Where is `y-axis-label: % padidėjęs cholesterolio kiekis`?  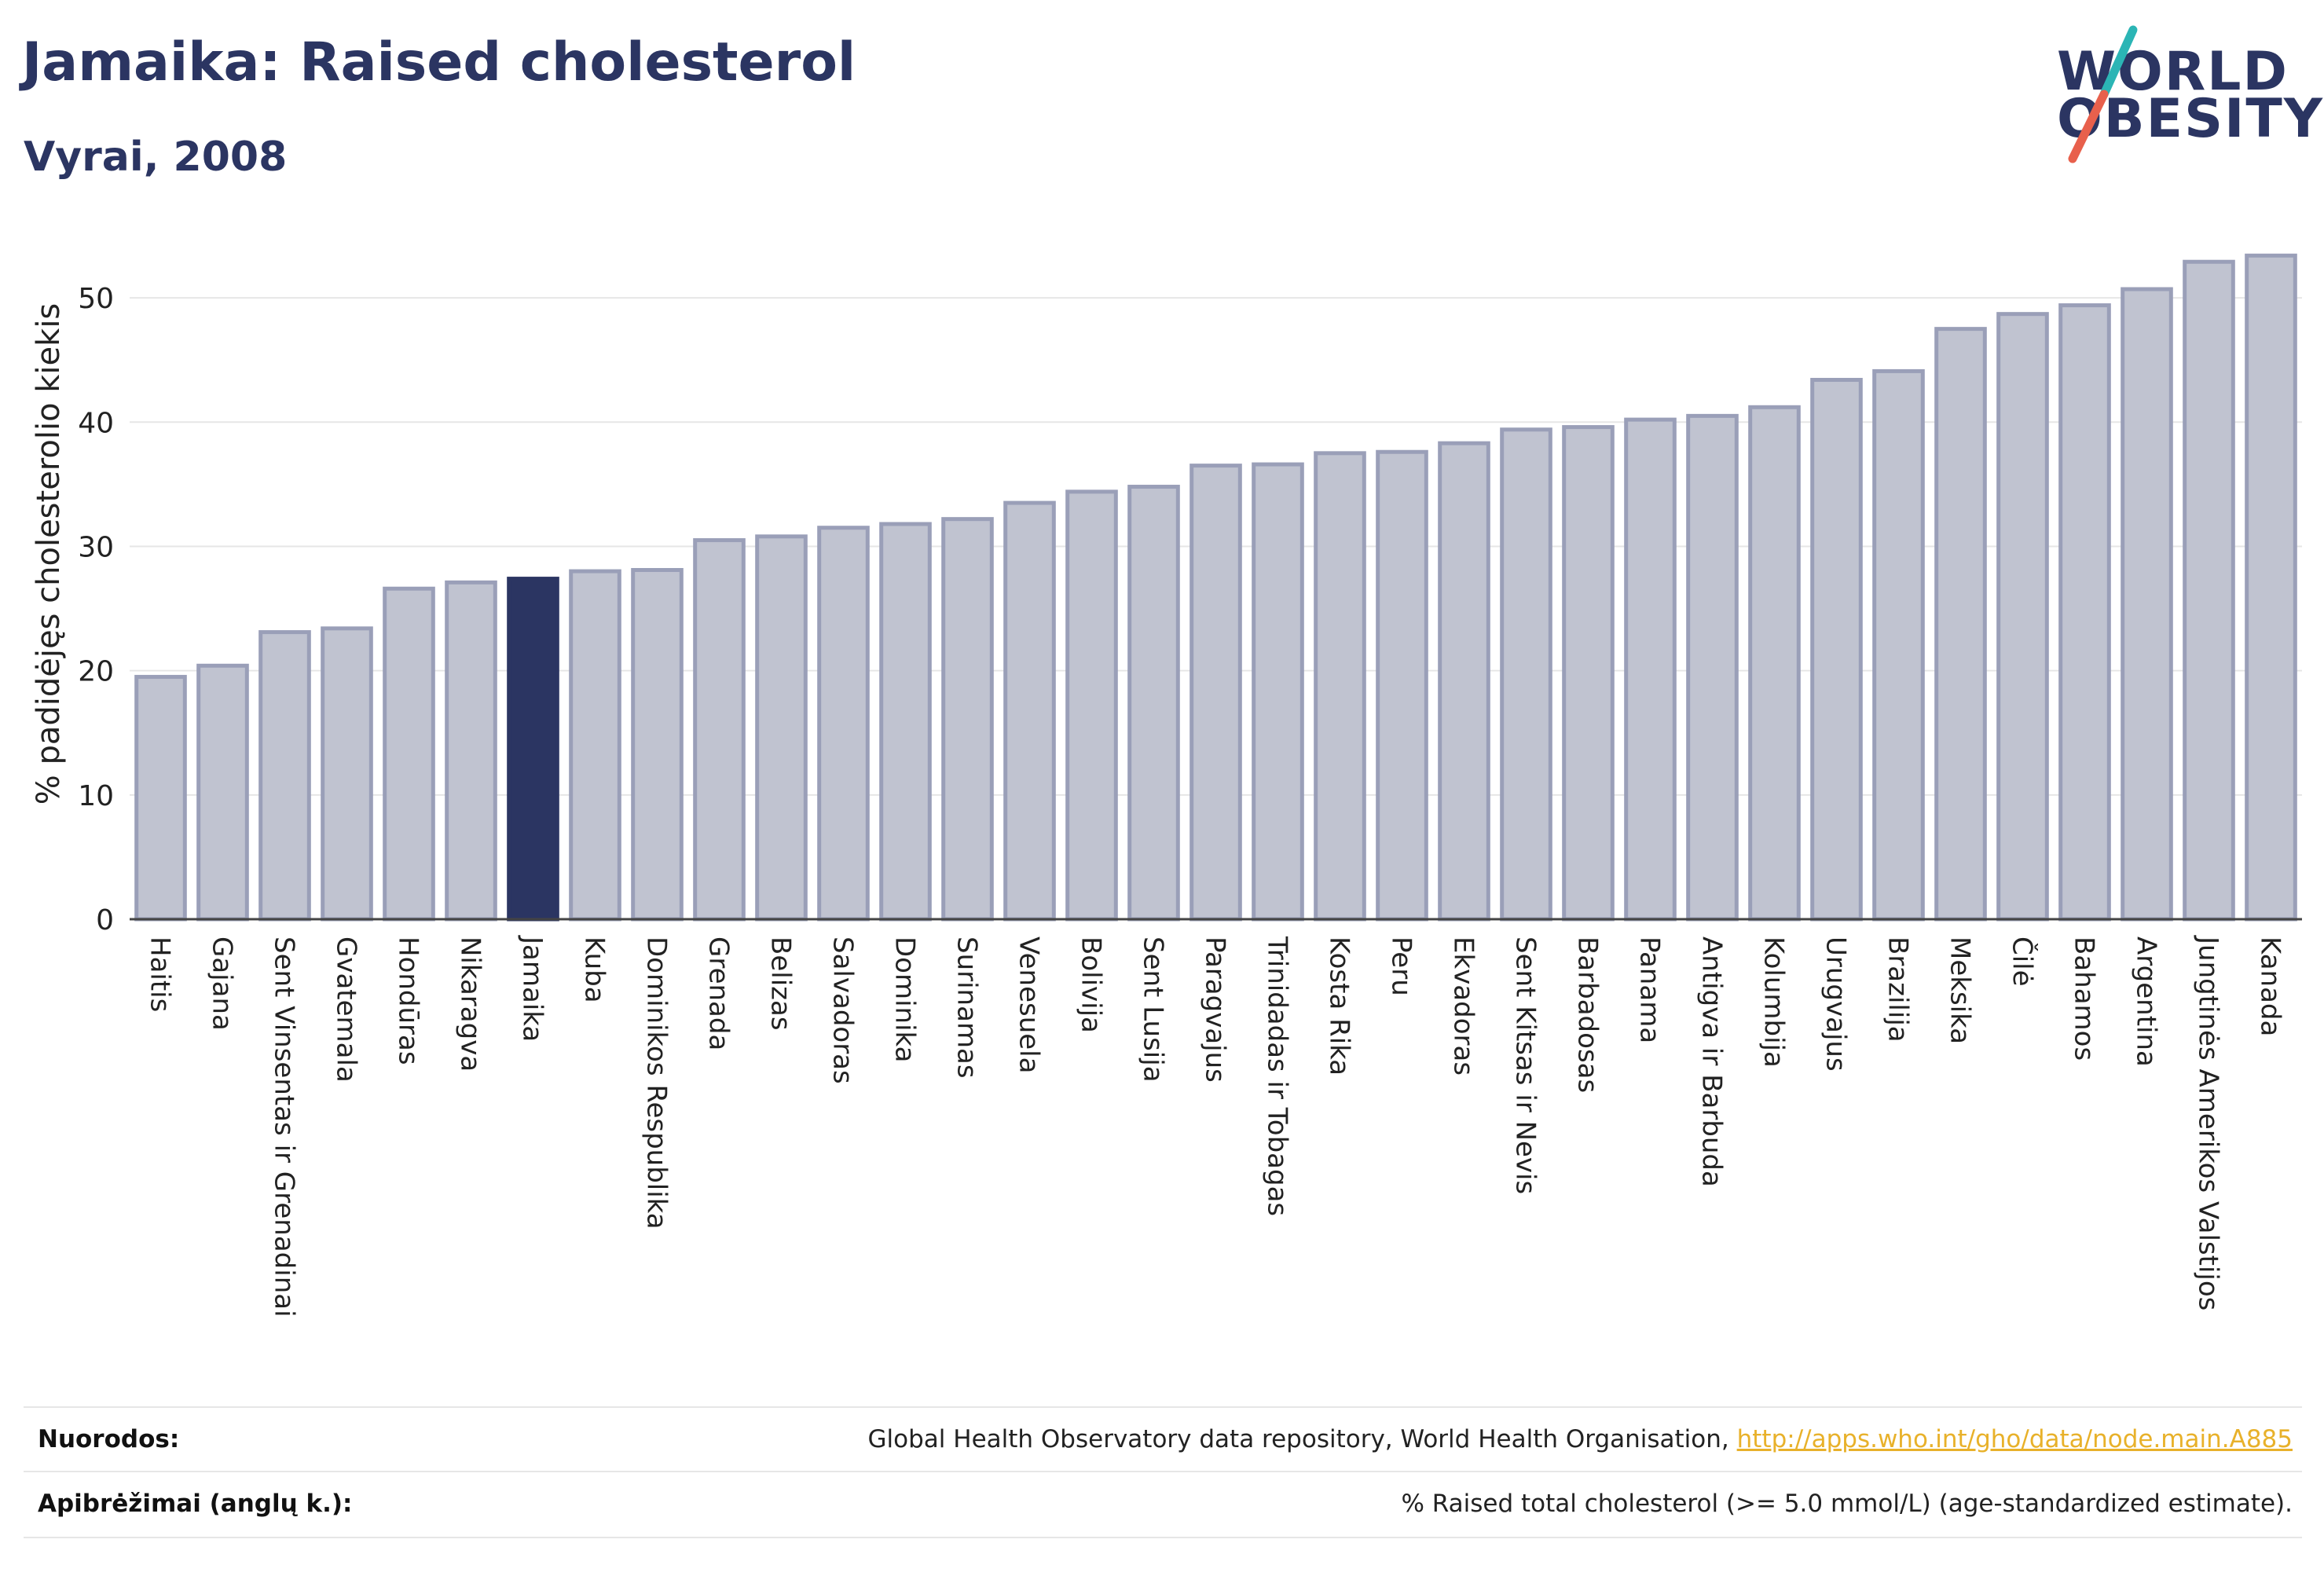
y-axis-label: % padidėjęs cholesterolio kiekis is located at coordinates (49, 554).